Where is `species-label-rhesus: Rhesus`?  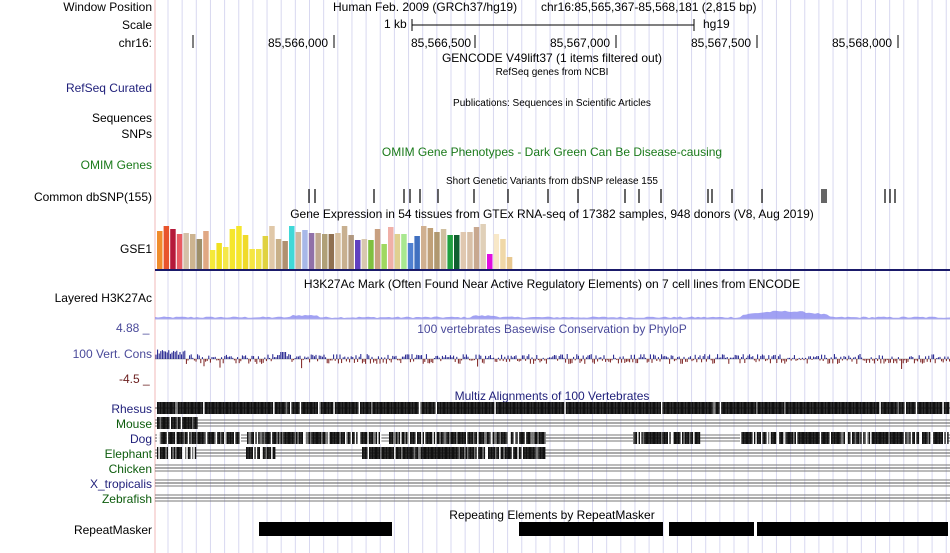 species-label-rhesus: Rhesus is located at coordinates (131, 409).